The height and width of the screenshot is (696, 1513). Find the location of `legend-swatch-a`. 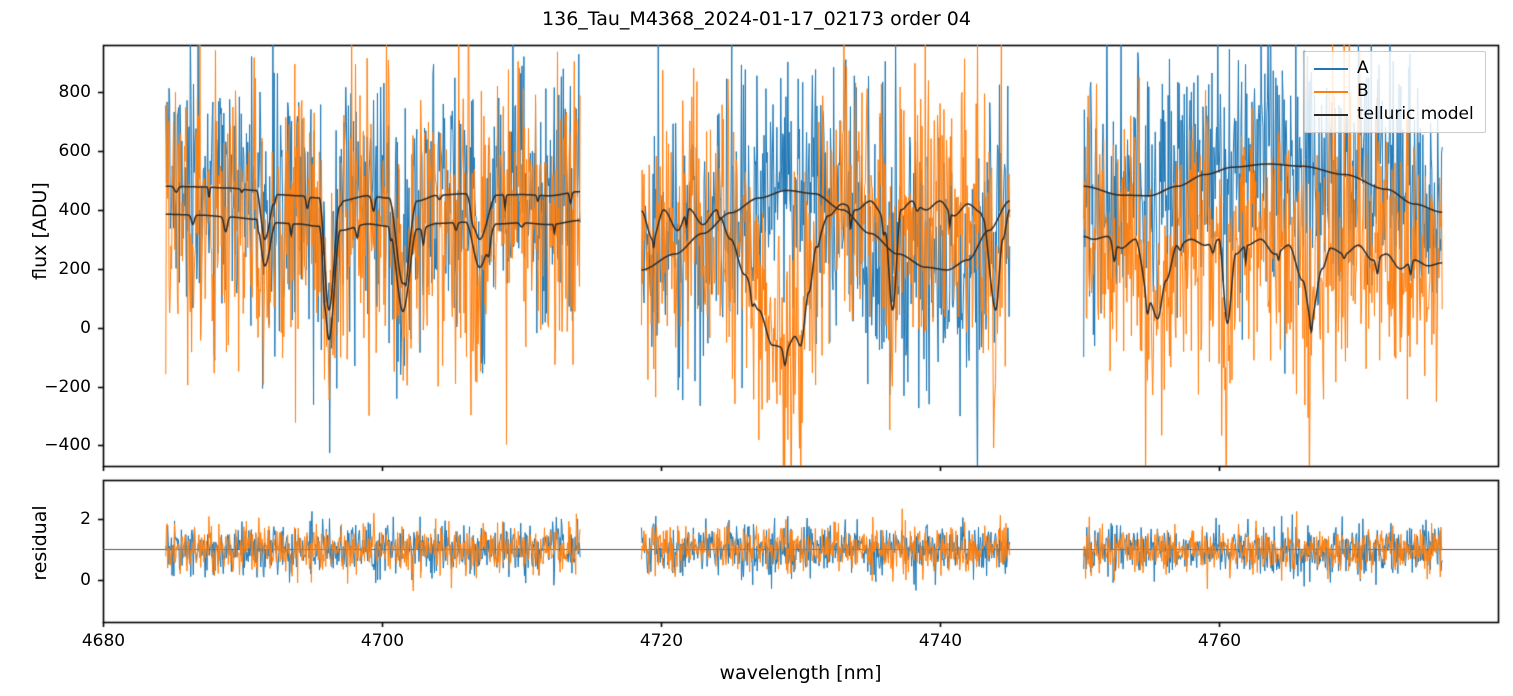

legend-swatch-a is located at coordinates (1331, 68).